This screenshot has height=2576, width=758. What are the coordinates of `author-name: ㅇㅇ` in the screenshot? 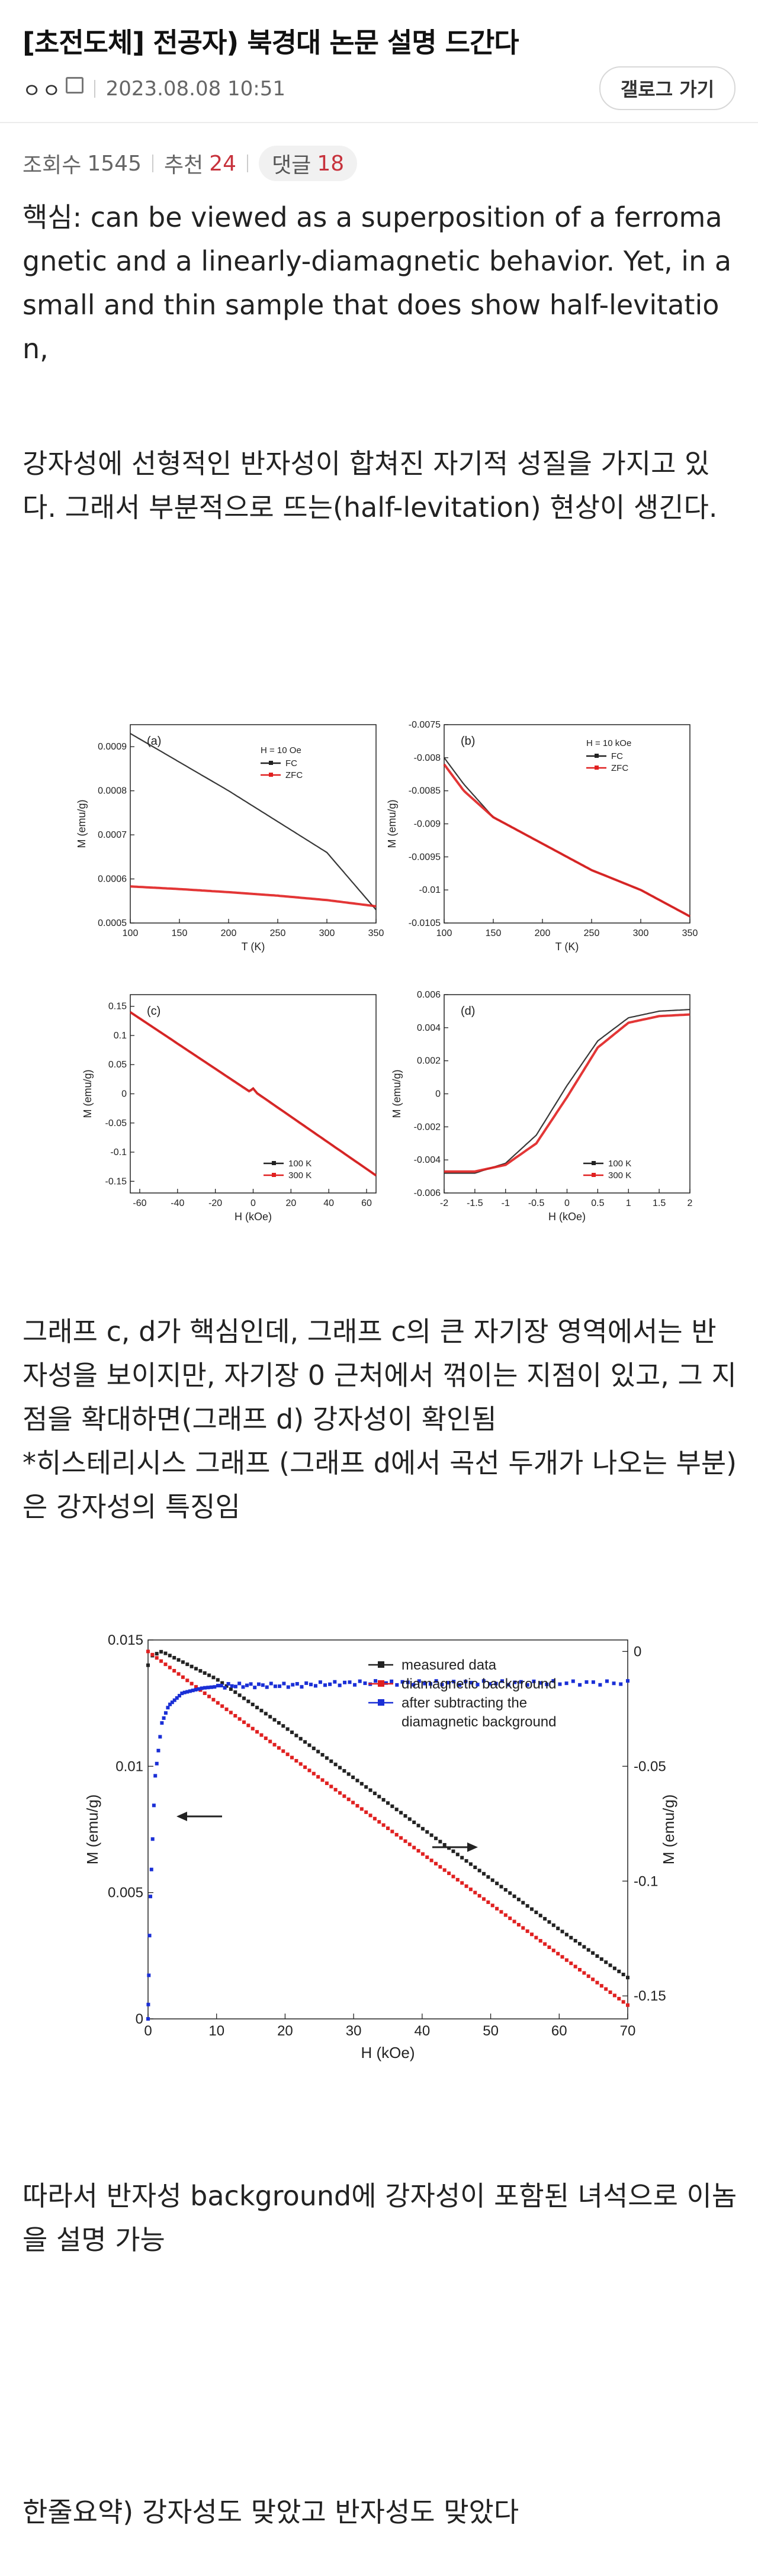 It's located at (42, 91).